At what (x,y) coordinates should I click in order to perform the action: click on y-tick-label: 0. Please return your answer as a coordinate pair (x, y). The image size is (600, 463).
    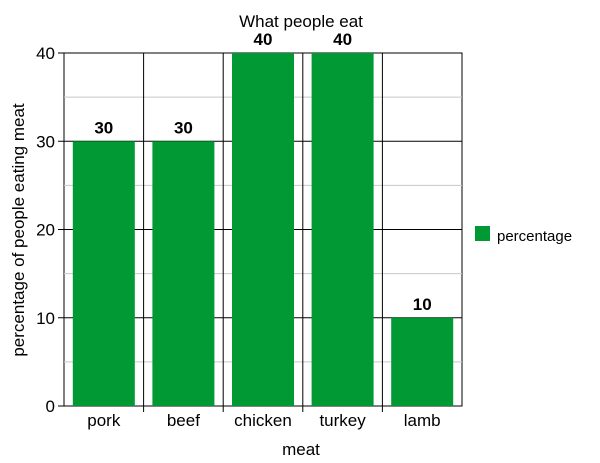
    Looking at the image, I should click on (50, 406).